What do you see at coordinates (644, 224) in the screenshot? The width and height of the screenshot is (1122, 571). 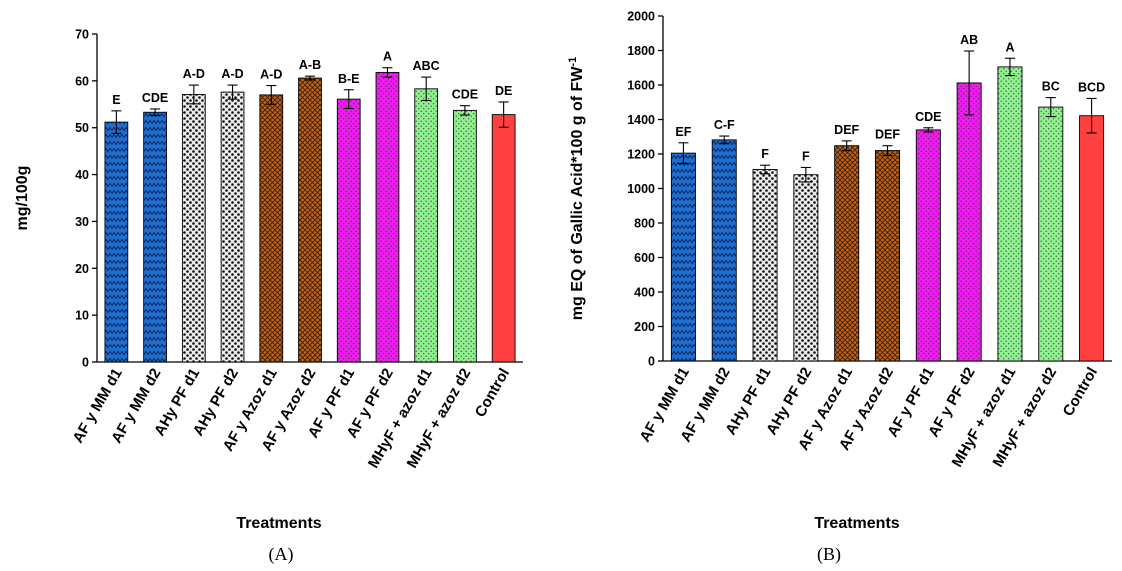 I see `y-tick-label: 800` at bounding box center [644, 224].